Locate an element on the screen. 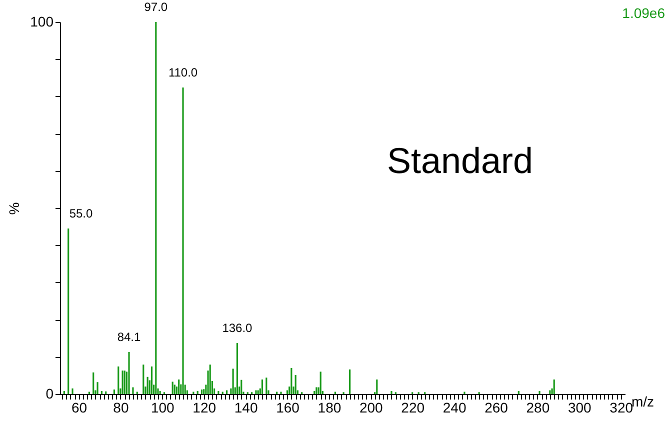 The image size is (671, 422). x-tick-label: 60 is located at coordinates (79, 408).